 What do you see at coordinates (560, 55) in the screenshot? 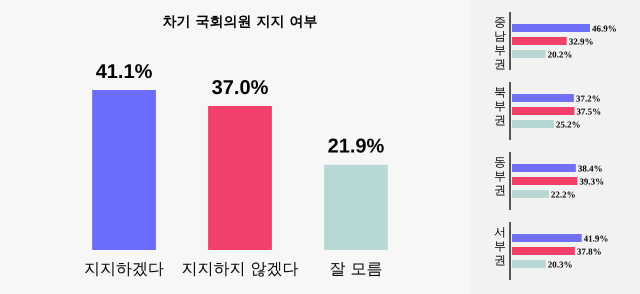
I see `data-label: 20.2%` at bounding box center [560, 55].